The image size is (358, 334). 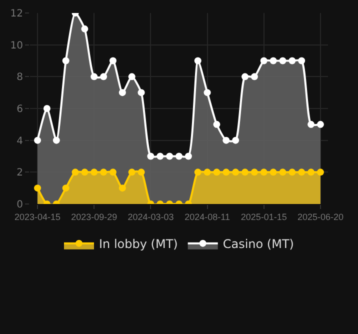 What do you see at coordinates (138, 244) in the screenshot?
I see `legend-label: In lobby (MT)` at bounding box center [138, 244].